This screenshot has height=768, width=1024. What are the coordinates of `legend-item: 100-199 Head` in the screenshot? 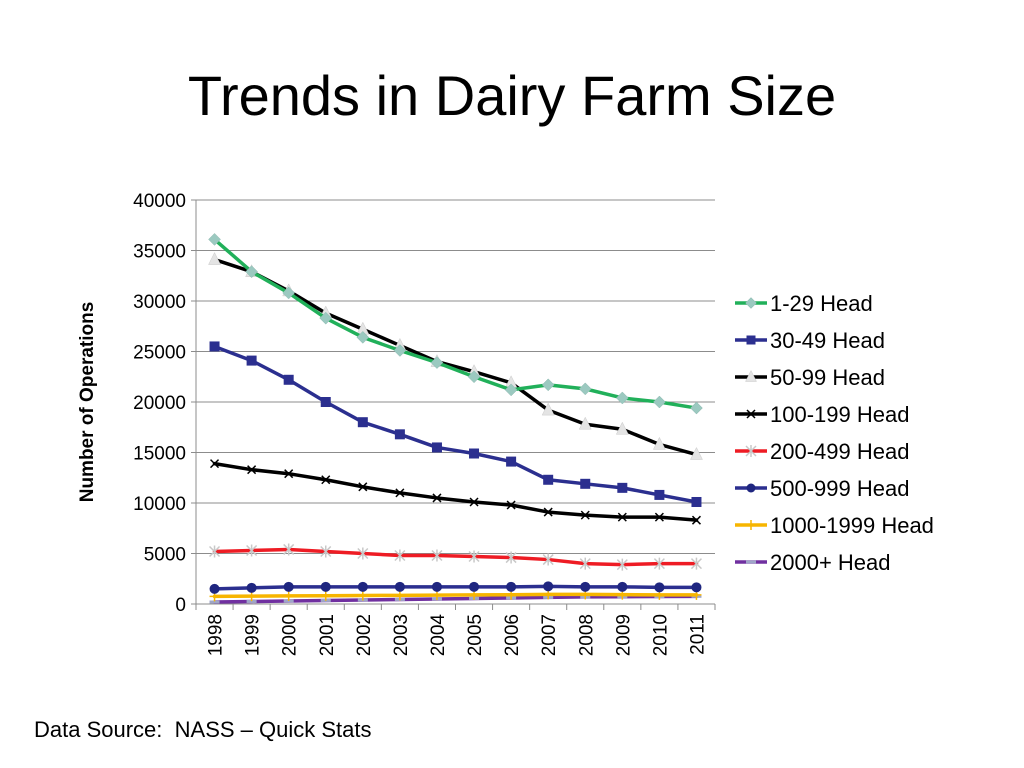 It's located at (822, 414).